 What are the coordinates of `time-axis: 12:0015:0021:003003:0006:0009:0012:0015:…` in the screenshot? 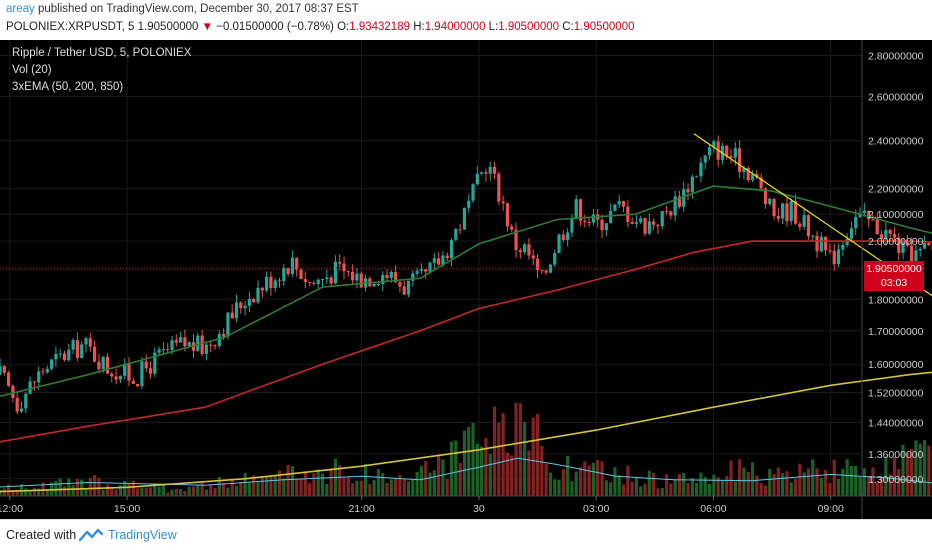 It's located at (466, 505).